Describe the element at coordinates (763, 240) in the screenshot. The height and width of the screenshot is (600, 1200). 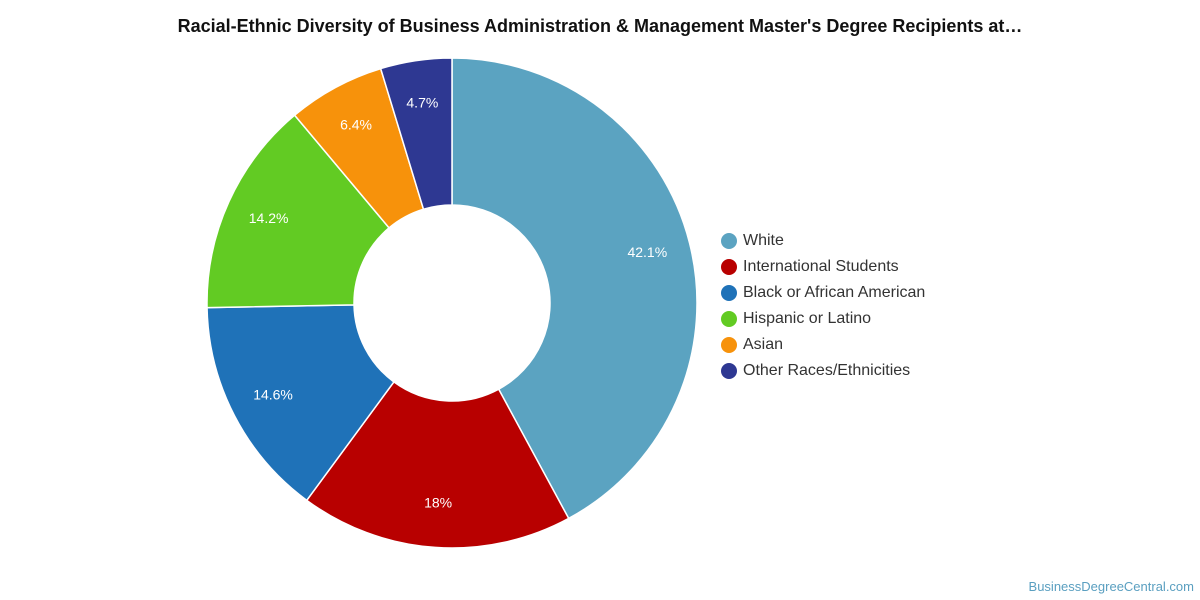
I see `legend-label-0: White` at that location.